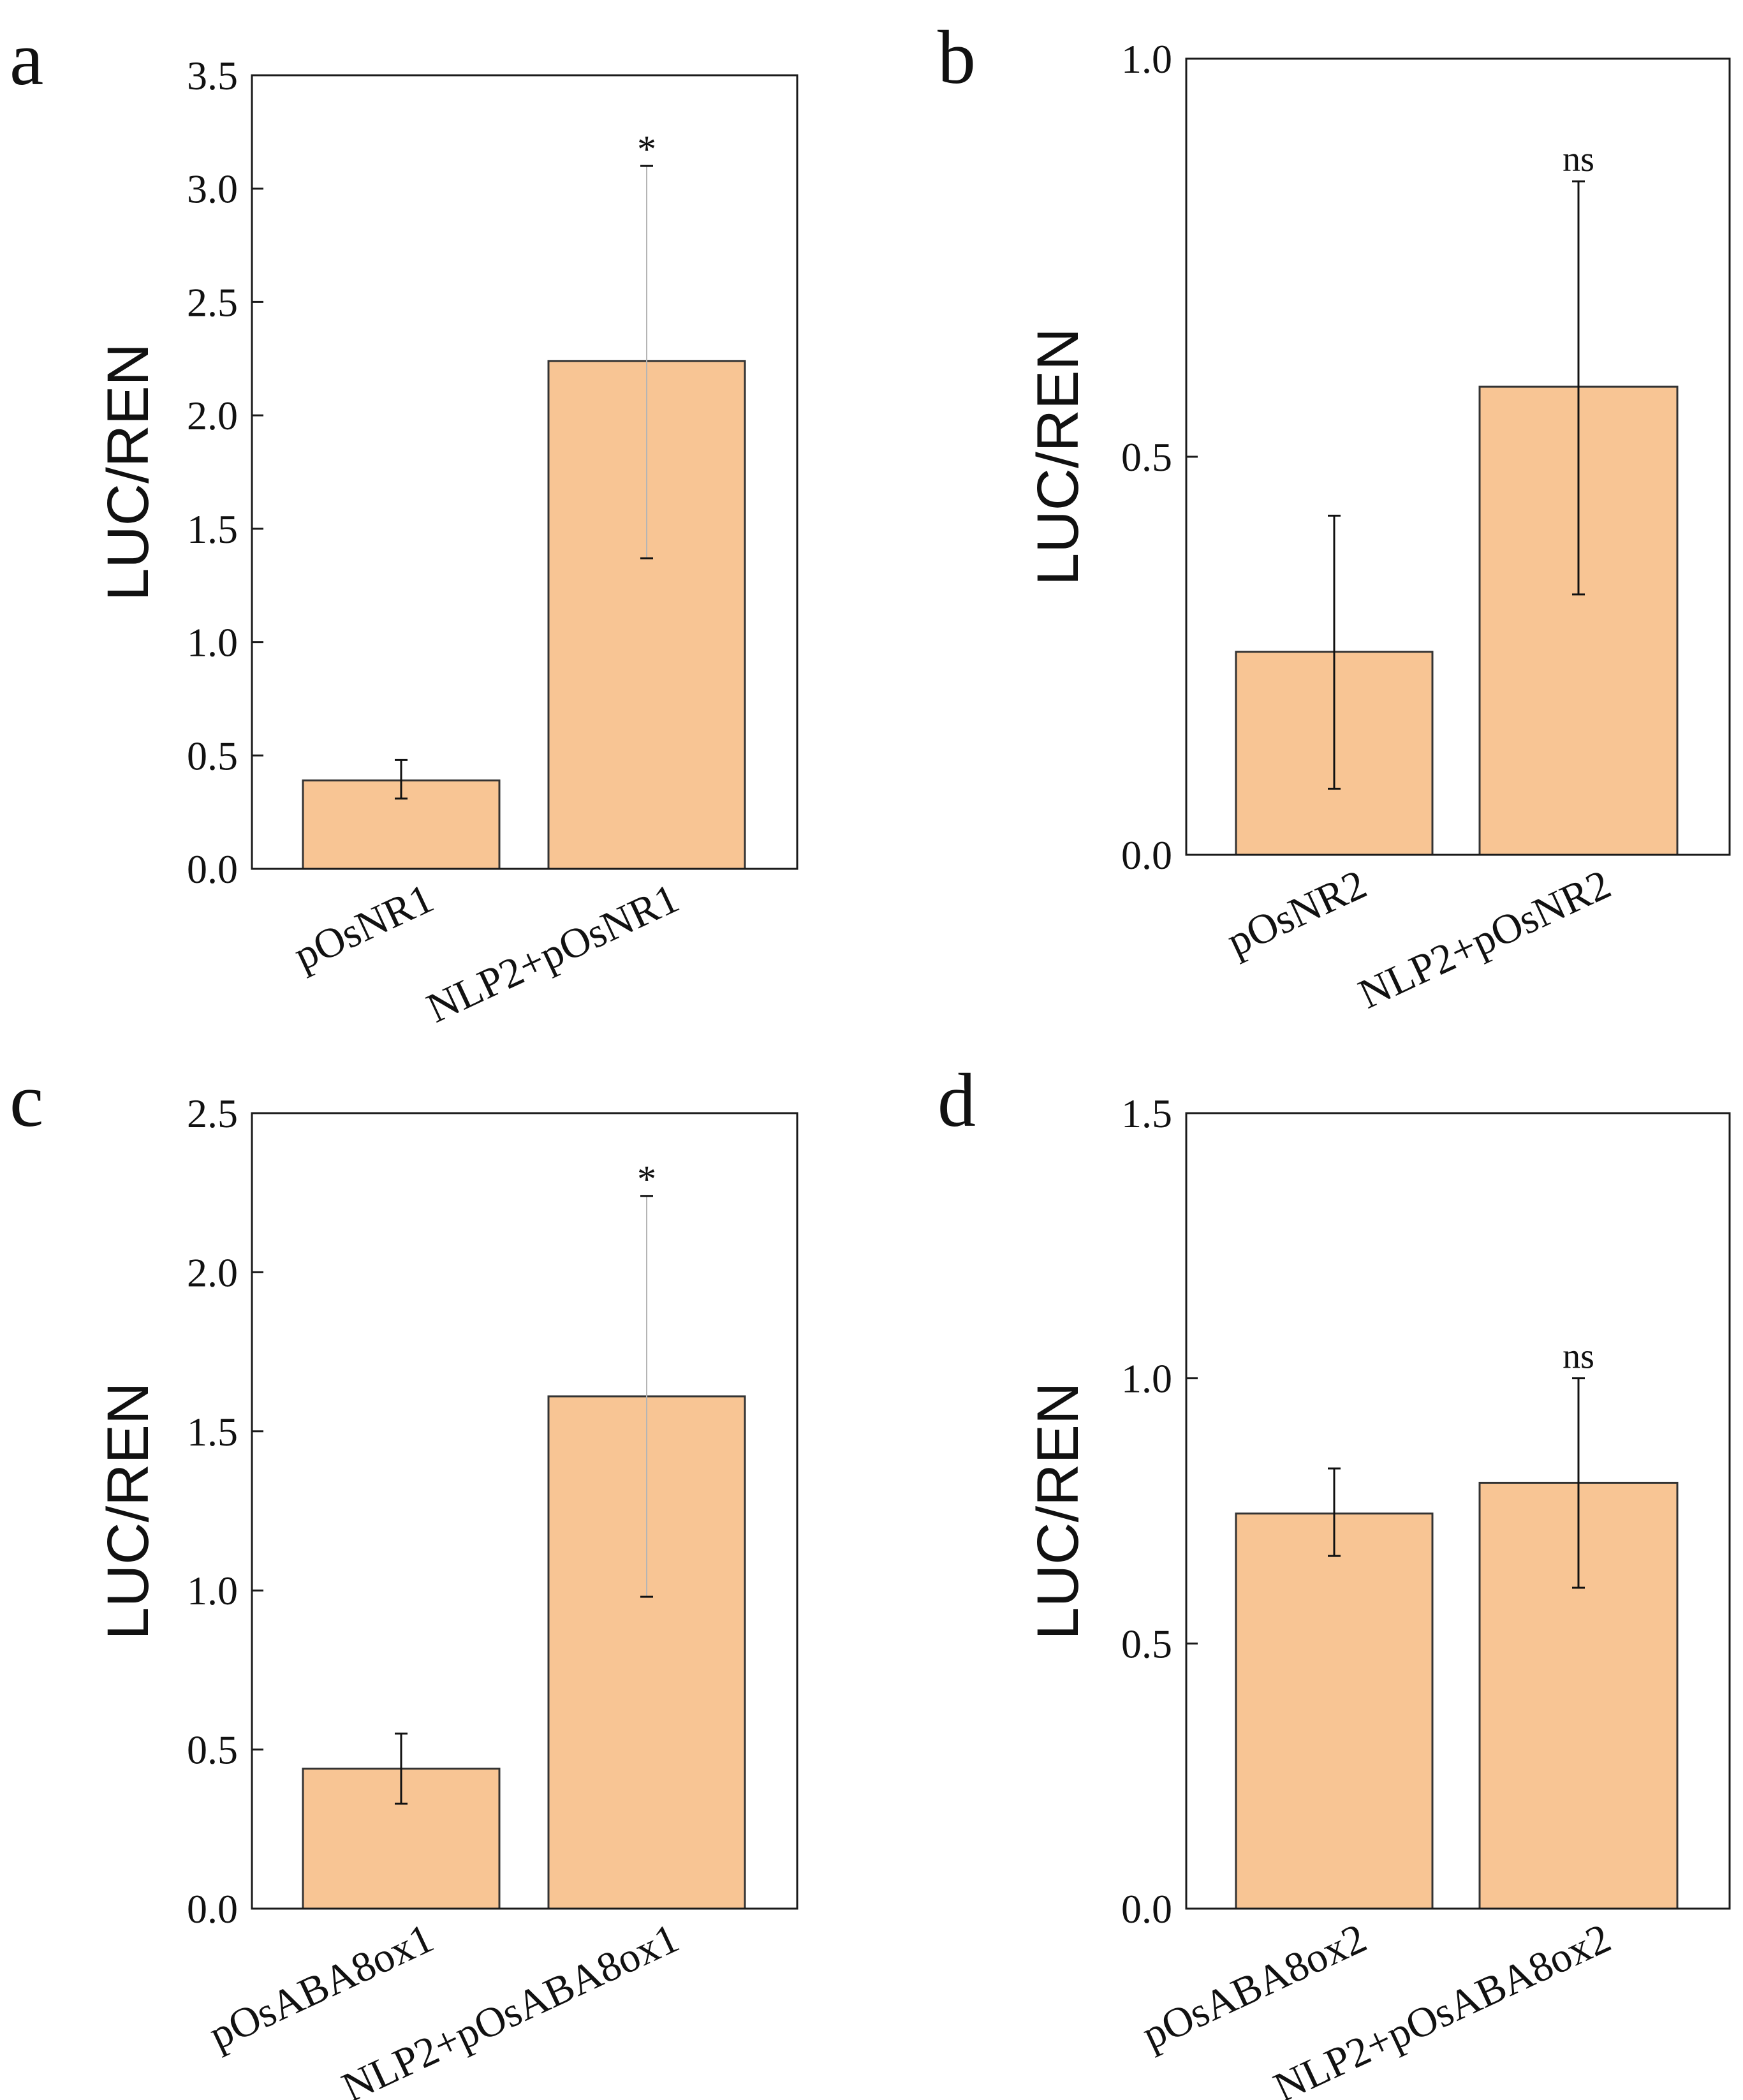 The width and height of the screenshot is (1743, 2100). What do you see at coordinates (1147, 457) in the screenshot?
I see `panel-b-ytick-label-1: 0.5` at bounding box center [1147, 457].